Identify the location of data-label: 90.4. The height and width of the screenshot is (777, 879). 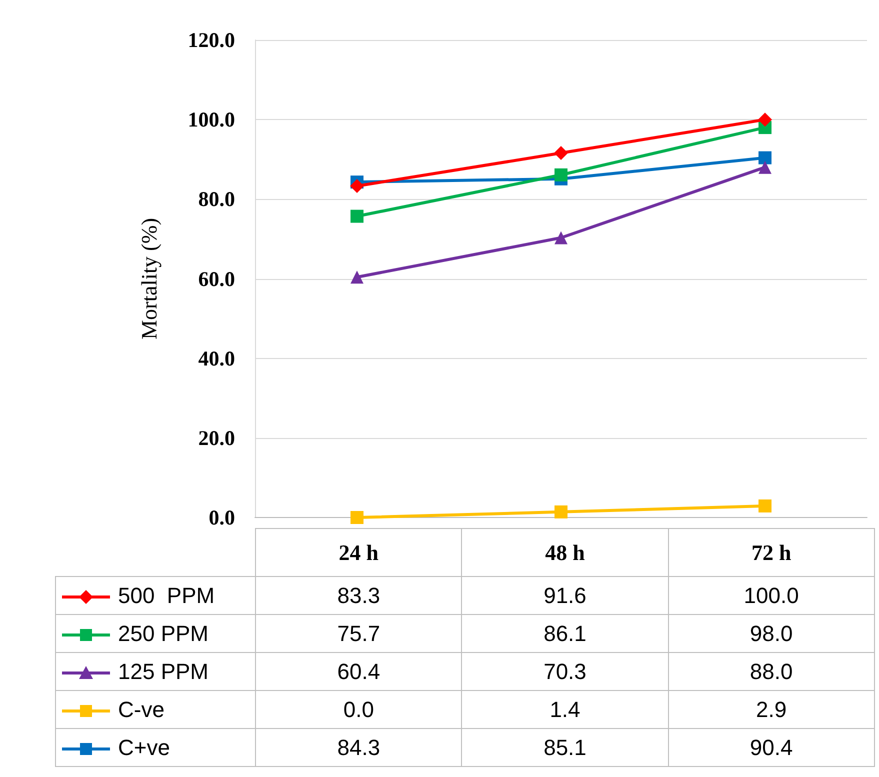
(771, 747).